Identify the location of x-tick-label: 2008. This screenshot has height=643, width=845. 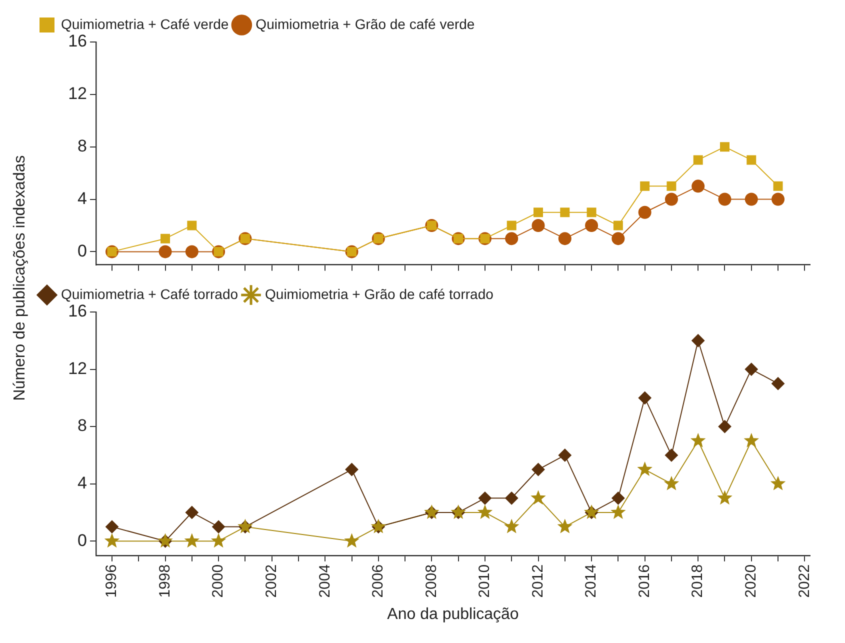
(431, 581).